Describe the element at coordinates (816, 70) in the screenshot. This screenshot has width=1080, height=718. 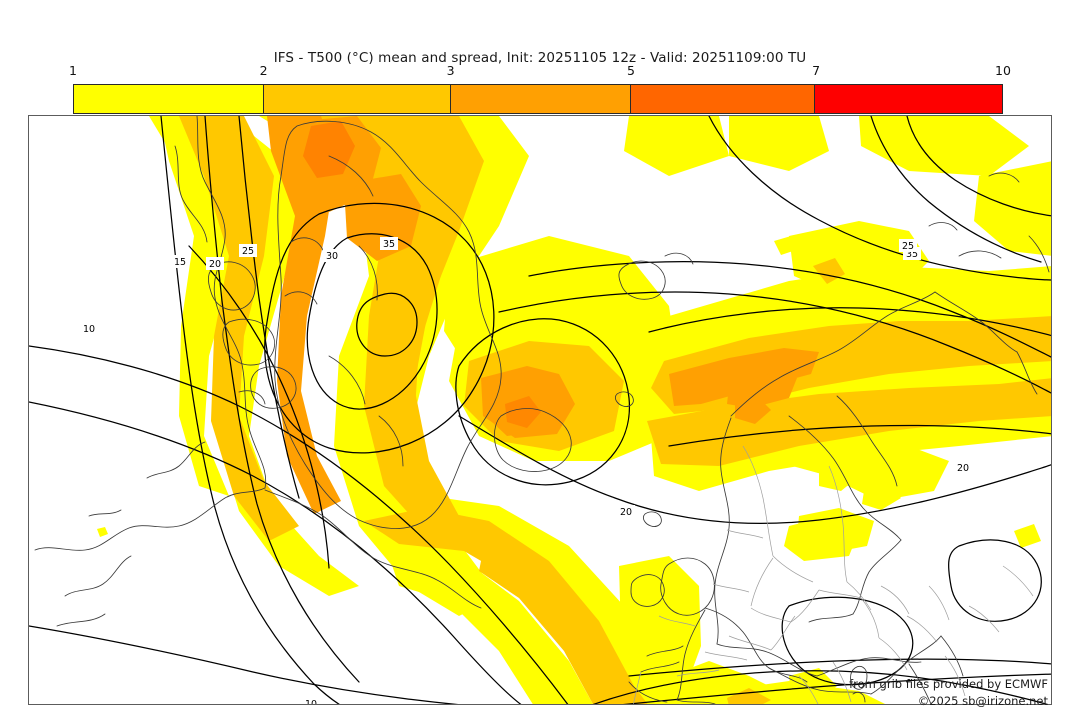
I see `colorbar-tick-7: 7` at that location.